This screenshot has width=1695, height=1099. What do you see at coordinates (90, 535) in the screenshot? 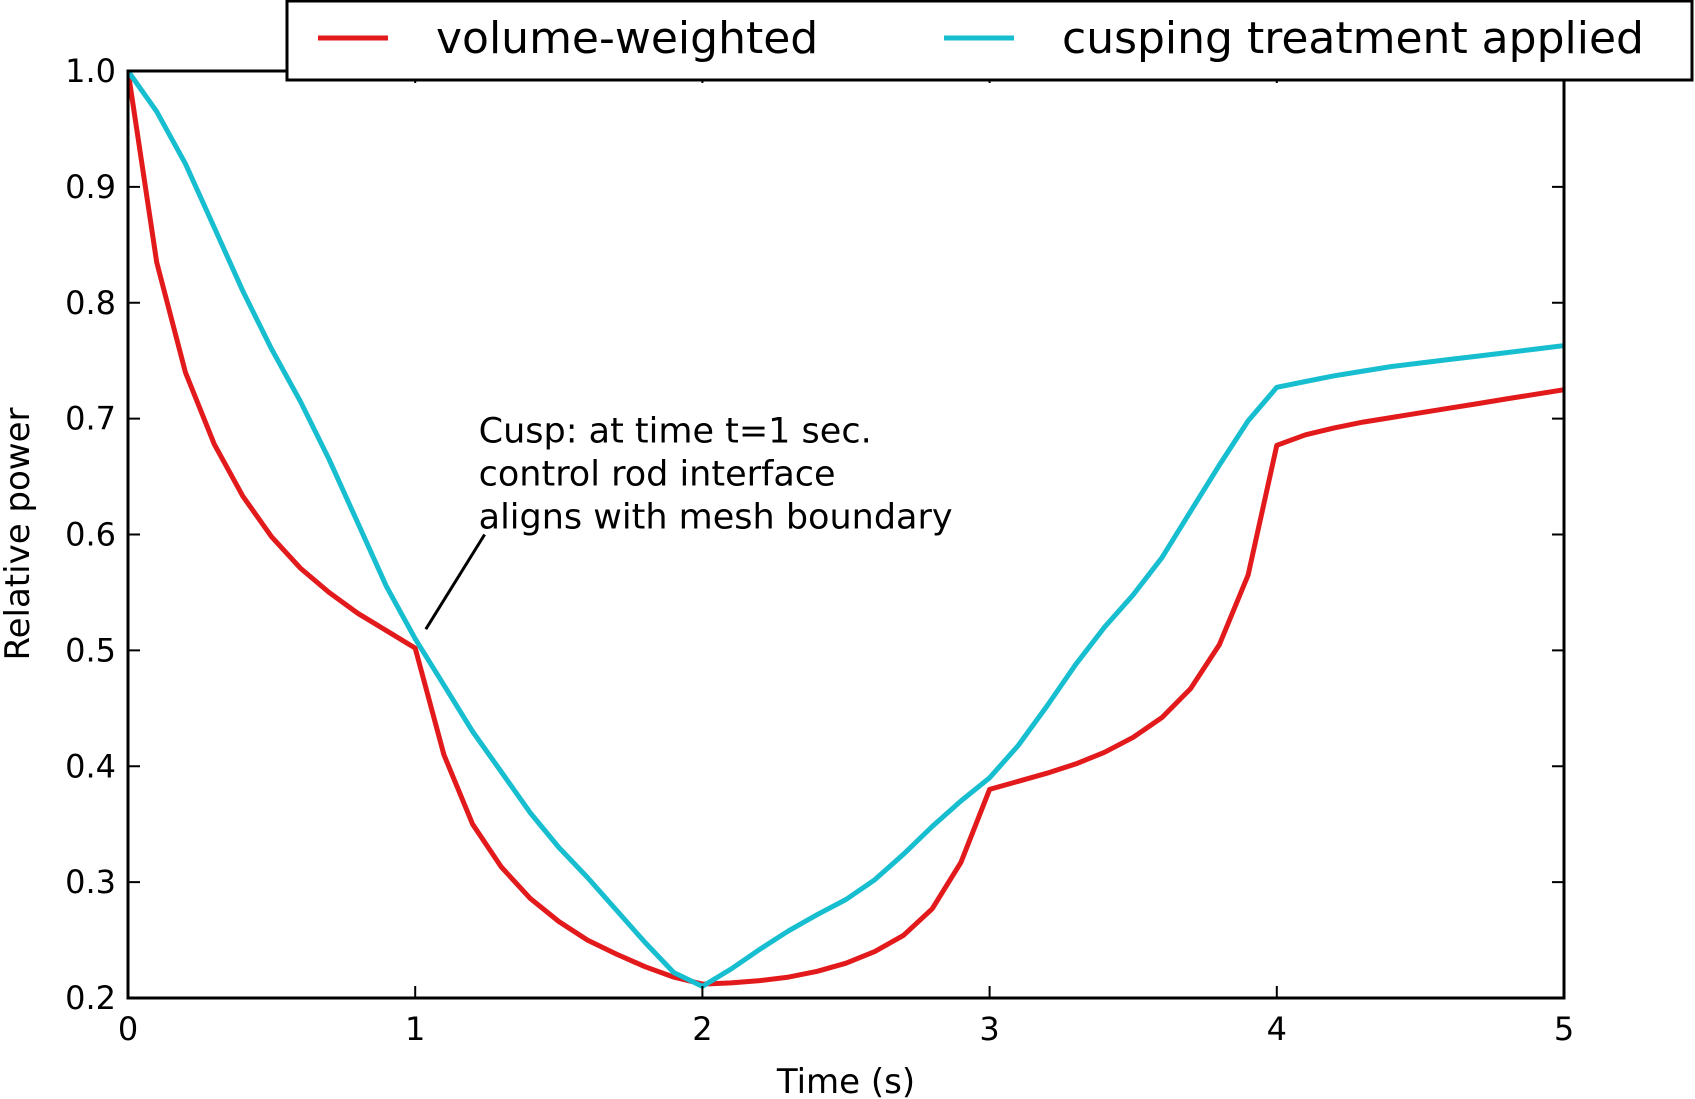
I see `y-tick-label: 0.6` at bounding box center [90, 535].